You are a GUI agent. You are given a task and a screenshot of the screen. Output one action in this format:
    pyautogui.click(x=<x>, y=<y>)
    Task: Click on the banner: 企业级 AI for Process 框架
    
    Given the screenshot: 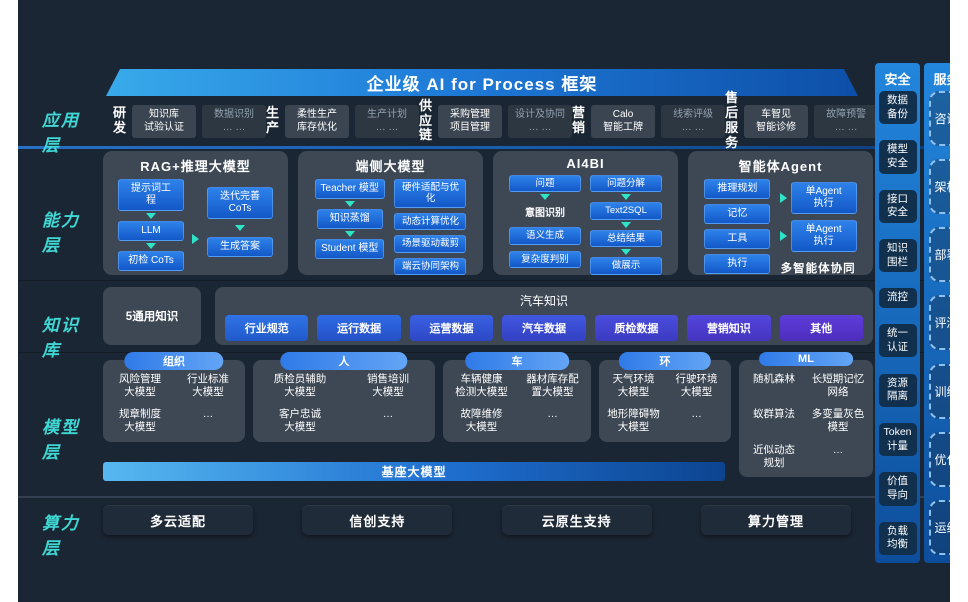 What is the action you would take?
    pyautogui.click(x=482, y=82)
    